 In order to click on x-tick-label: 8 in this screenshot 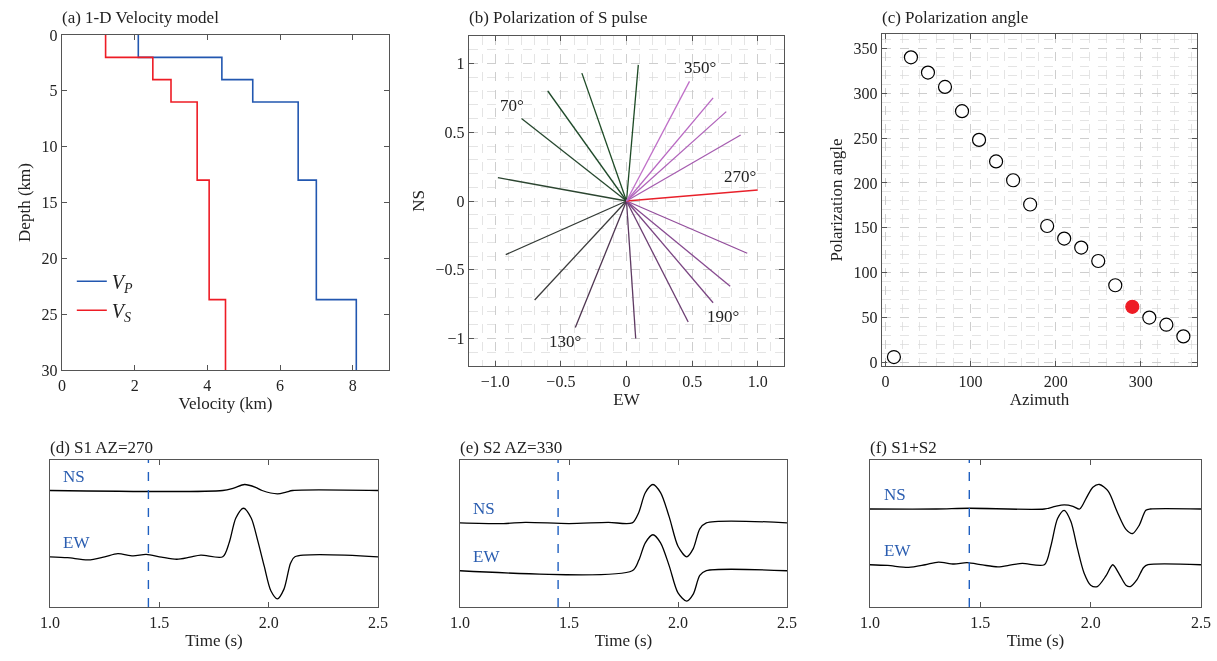, I will do `click(352, 385)`.